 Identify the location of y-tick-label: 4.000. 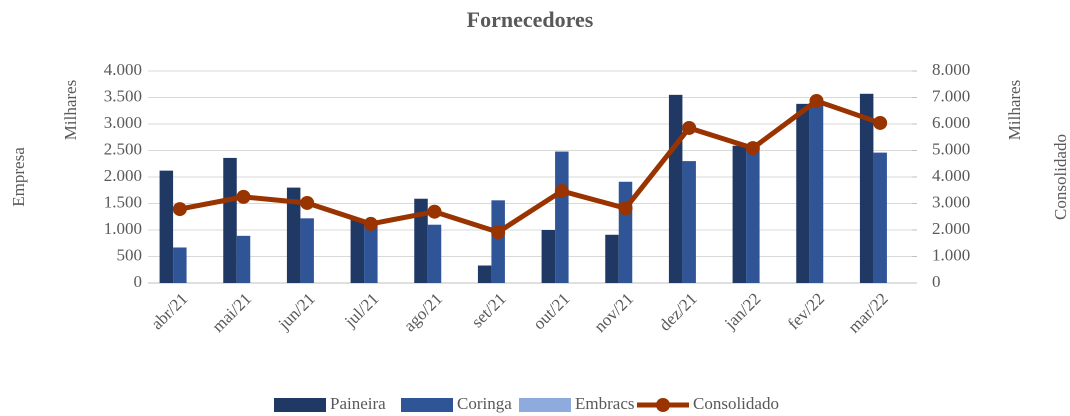
(123, 69).